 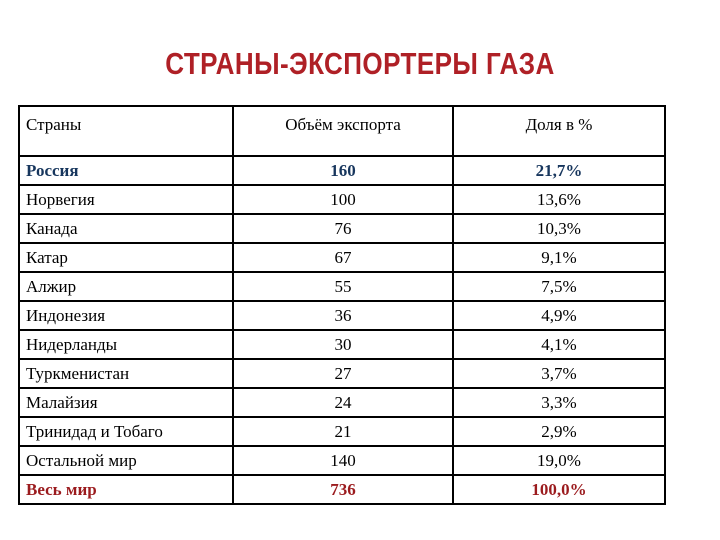 I want to click on share-cell: 4,9%, so click(x=559, y=315).